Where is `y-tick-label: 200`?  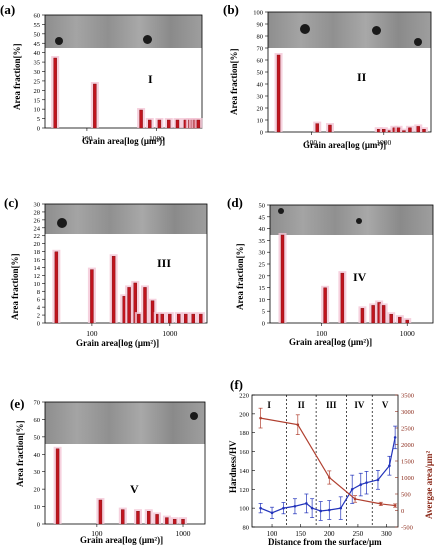
y-tick-label: 200 is located at coordinates (244, 414).